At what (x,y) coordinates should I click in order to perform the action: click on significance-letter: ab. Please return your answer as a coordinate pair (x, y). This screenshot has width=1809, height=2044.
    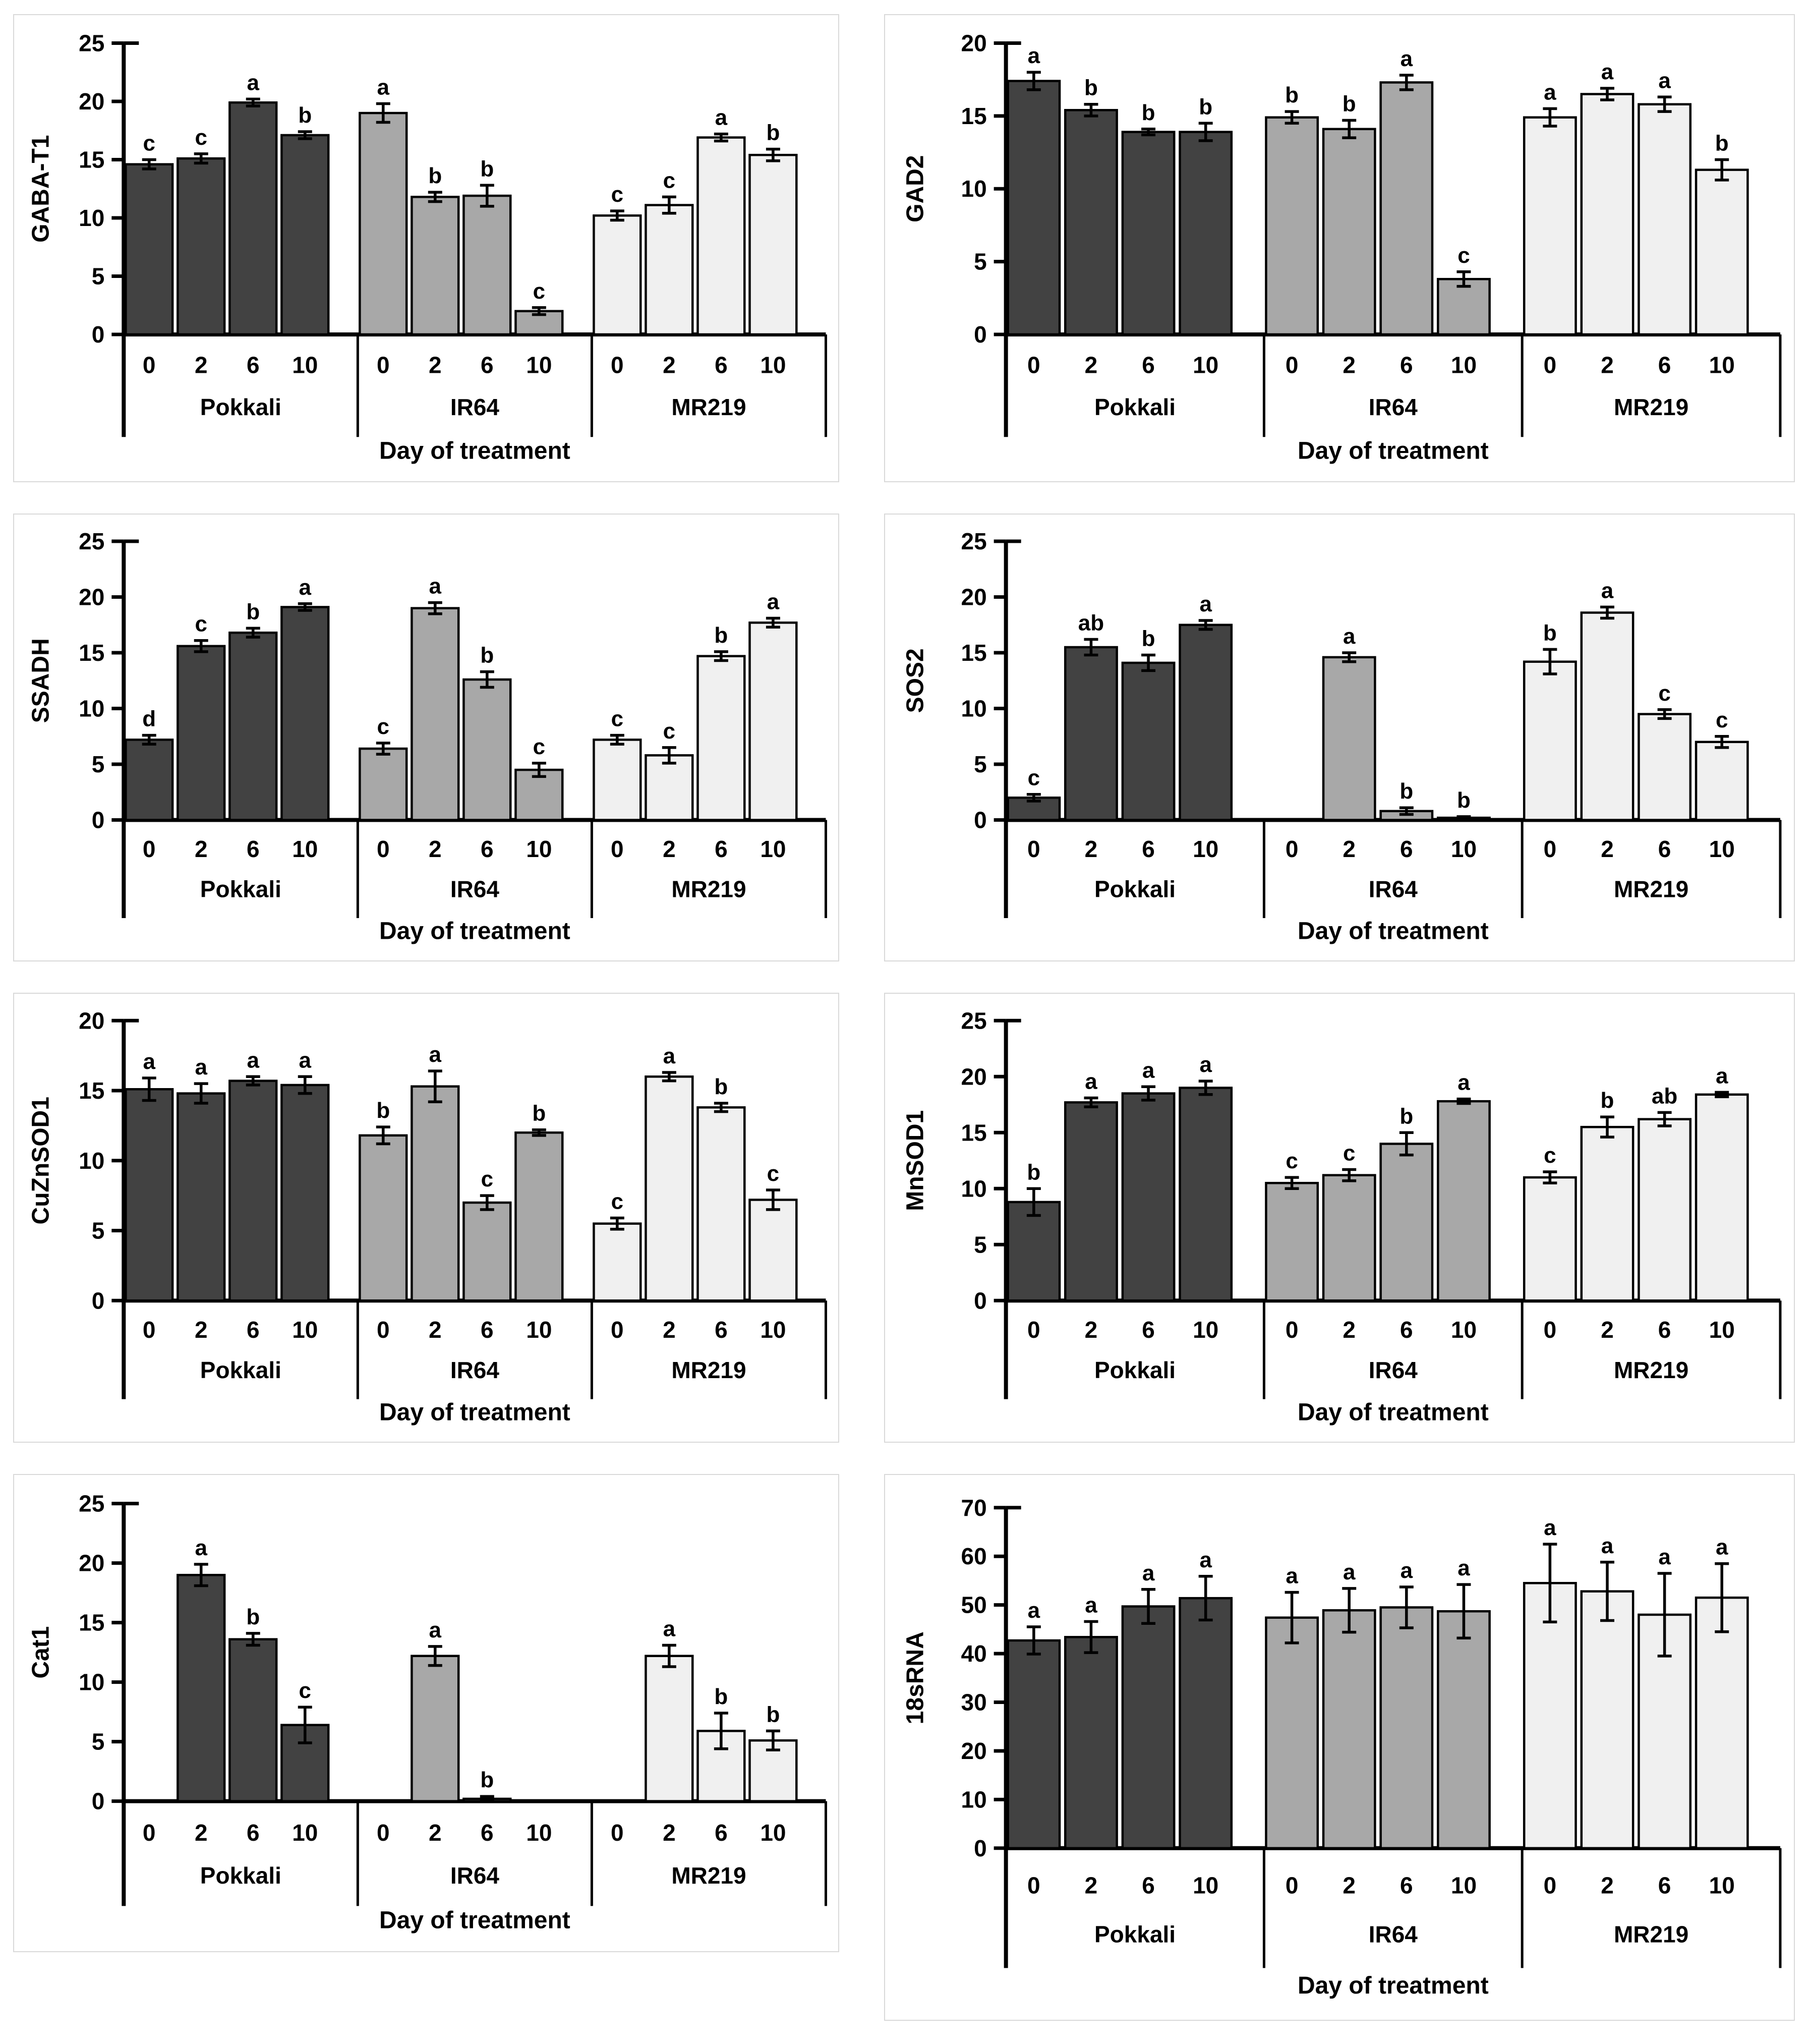
    Looking at the image, I should click on (1664, 1096).